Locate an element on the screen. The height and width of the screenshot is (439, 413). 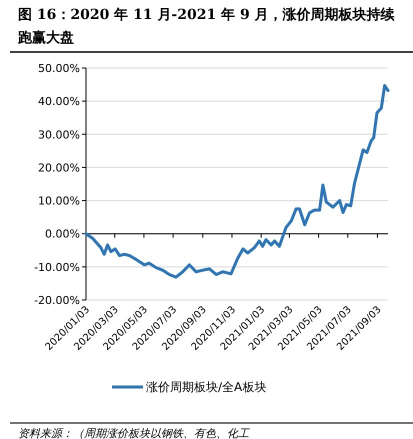
y-tick-label: 0.00% is located at coordinates (62, 234).